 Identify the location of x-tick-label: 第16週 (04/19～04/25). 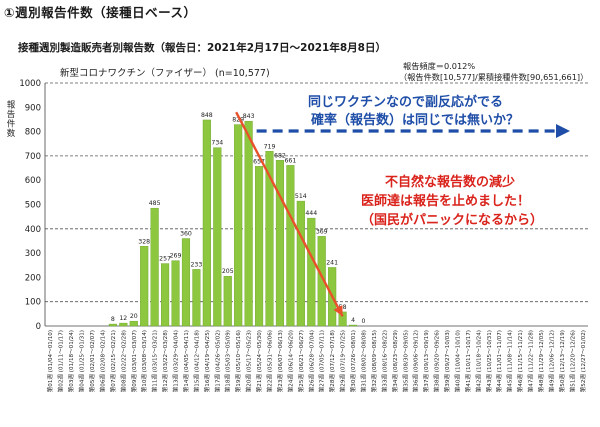
(207, 361).